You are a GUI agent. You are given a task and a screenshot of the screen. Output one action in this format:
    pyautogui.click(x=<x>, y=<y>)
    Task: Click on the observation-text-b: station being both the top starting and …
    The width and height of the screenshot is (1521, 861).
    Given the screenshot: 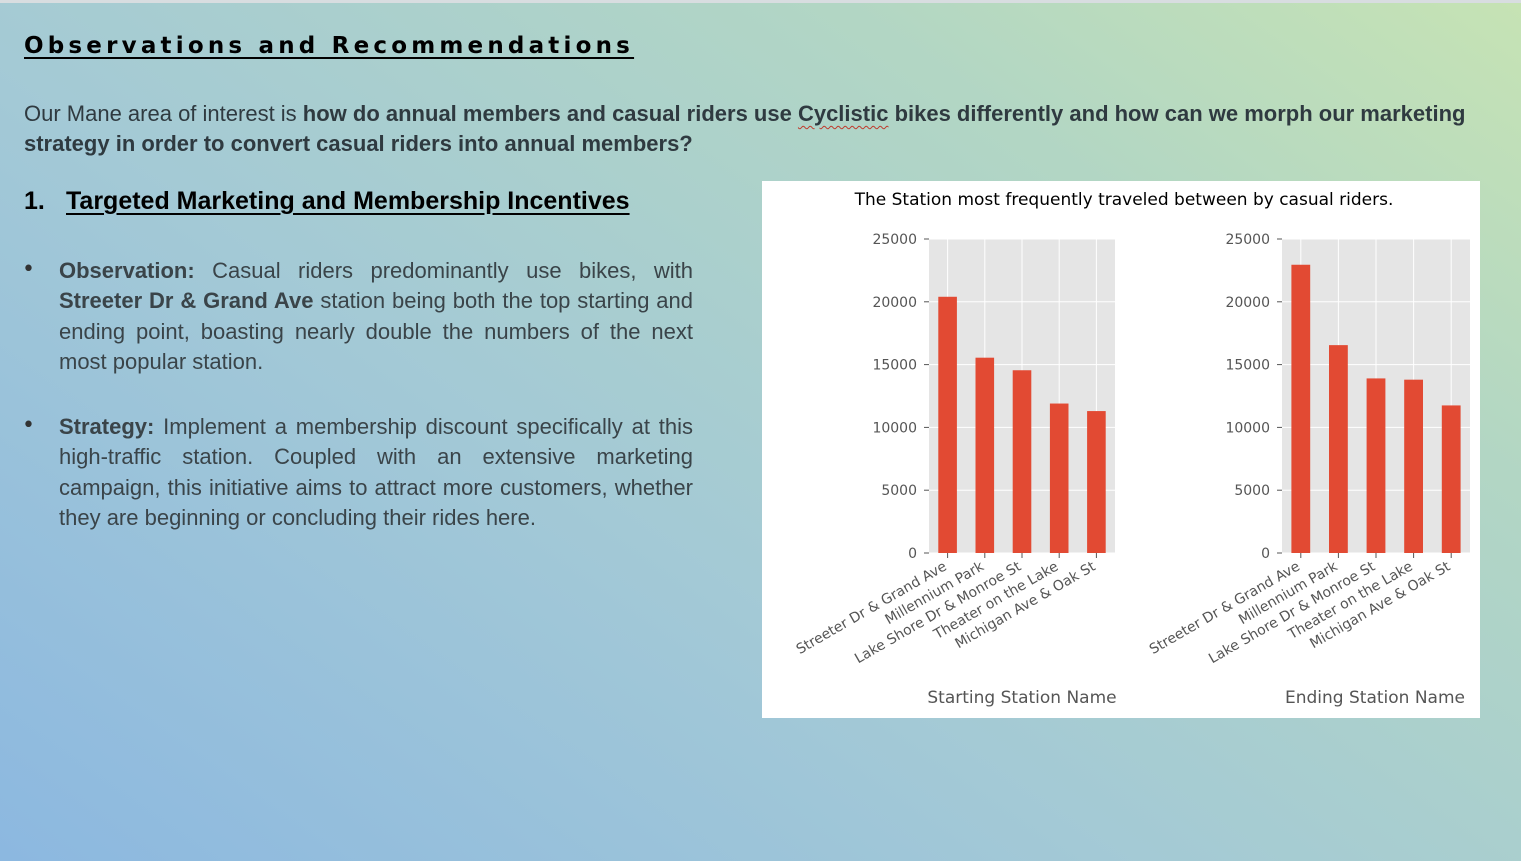 What is the action you would take?
    pyautogui.click(x=376, y=331)
    